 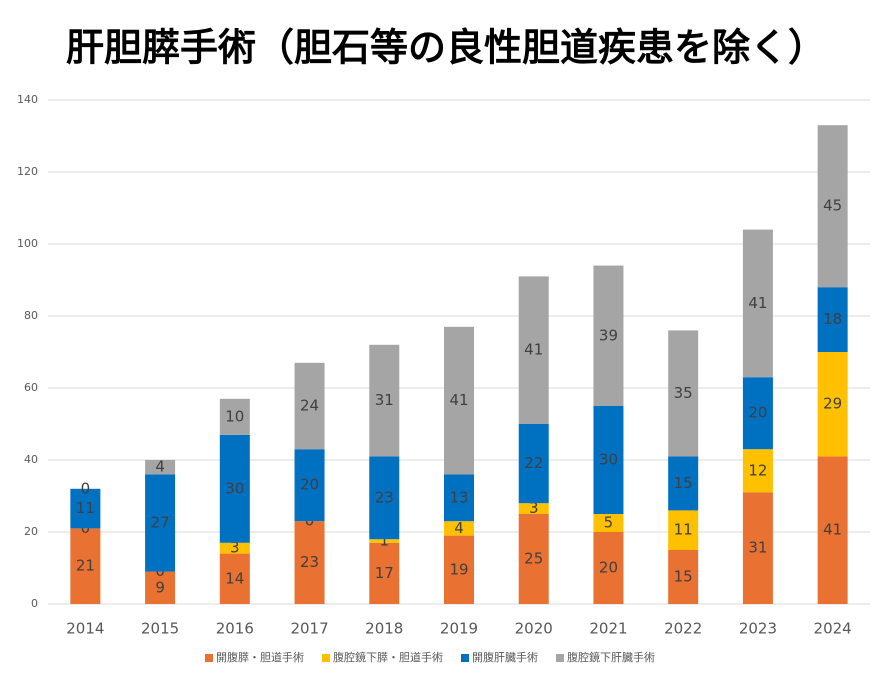 What do you see at coordinates (459, 629) in the screenshot?
I see `x-tick-label: 2019` at bounding box center [459, 629].